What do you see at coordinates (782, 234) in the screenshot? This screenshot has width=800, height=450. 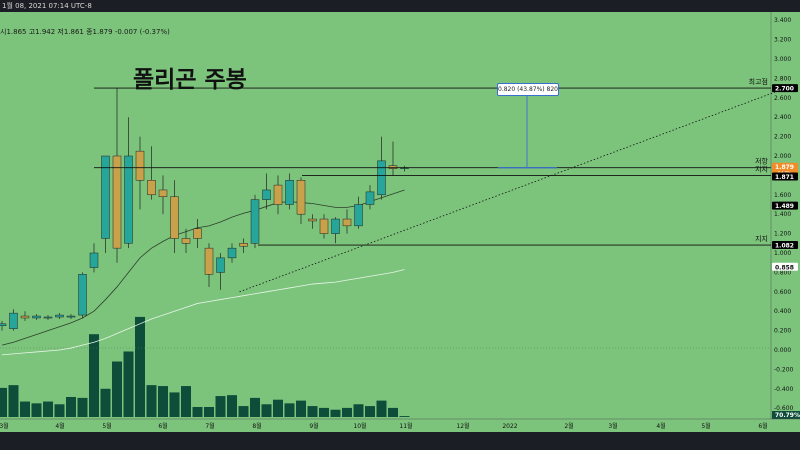 I see `price-tick-label: 1.200` at bounding box center [782, 234].